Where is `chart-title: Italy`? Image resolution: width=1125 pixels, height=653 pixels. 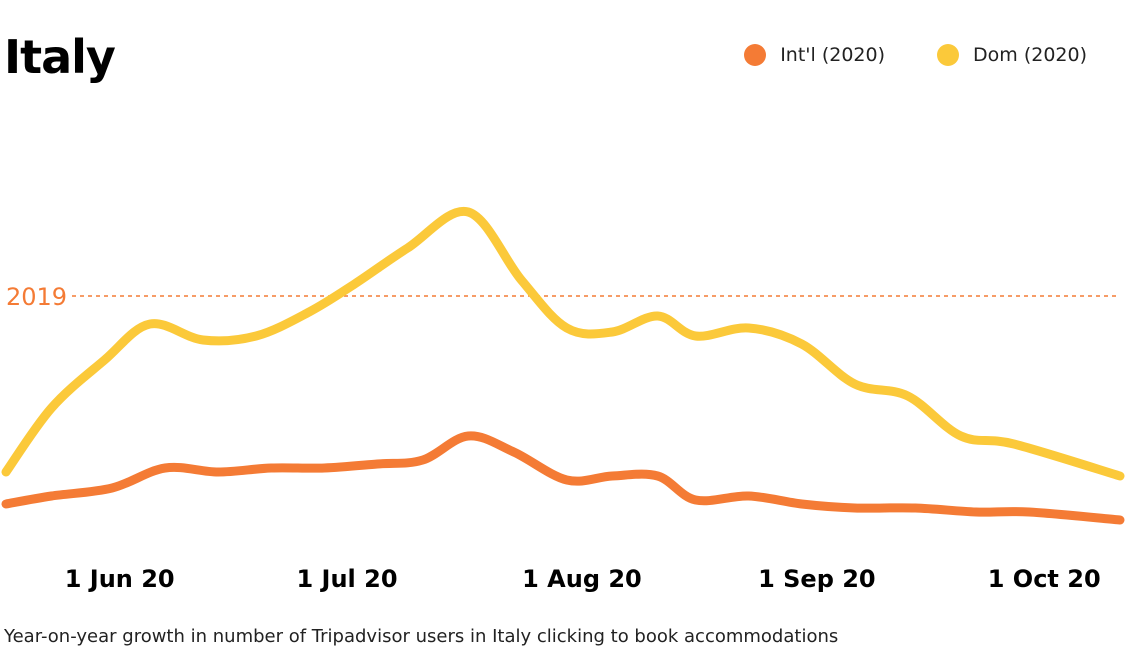 chart-title: Italy is located at coordinates (60, 57).